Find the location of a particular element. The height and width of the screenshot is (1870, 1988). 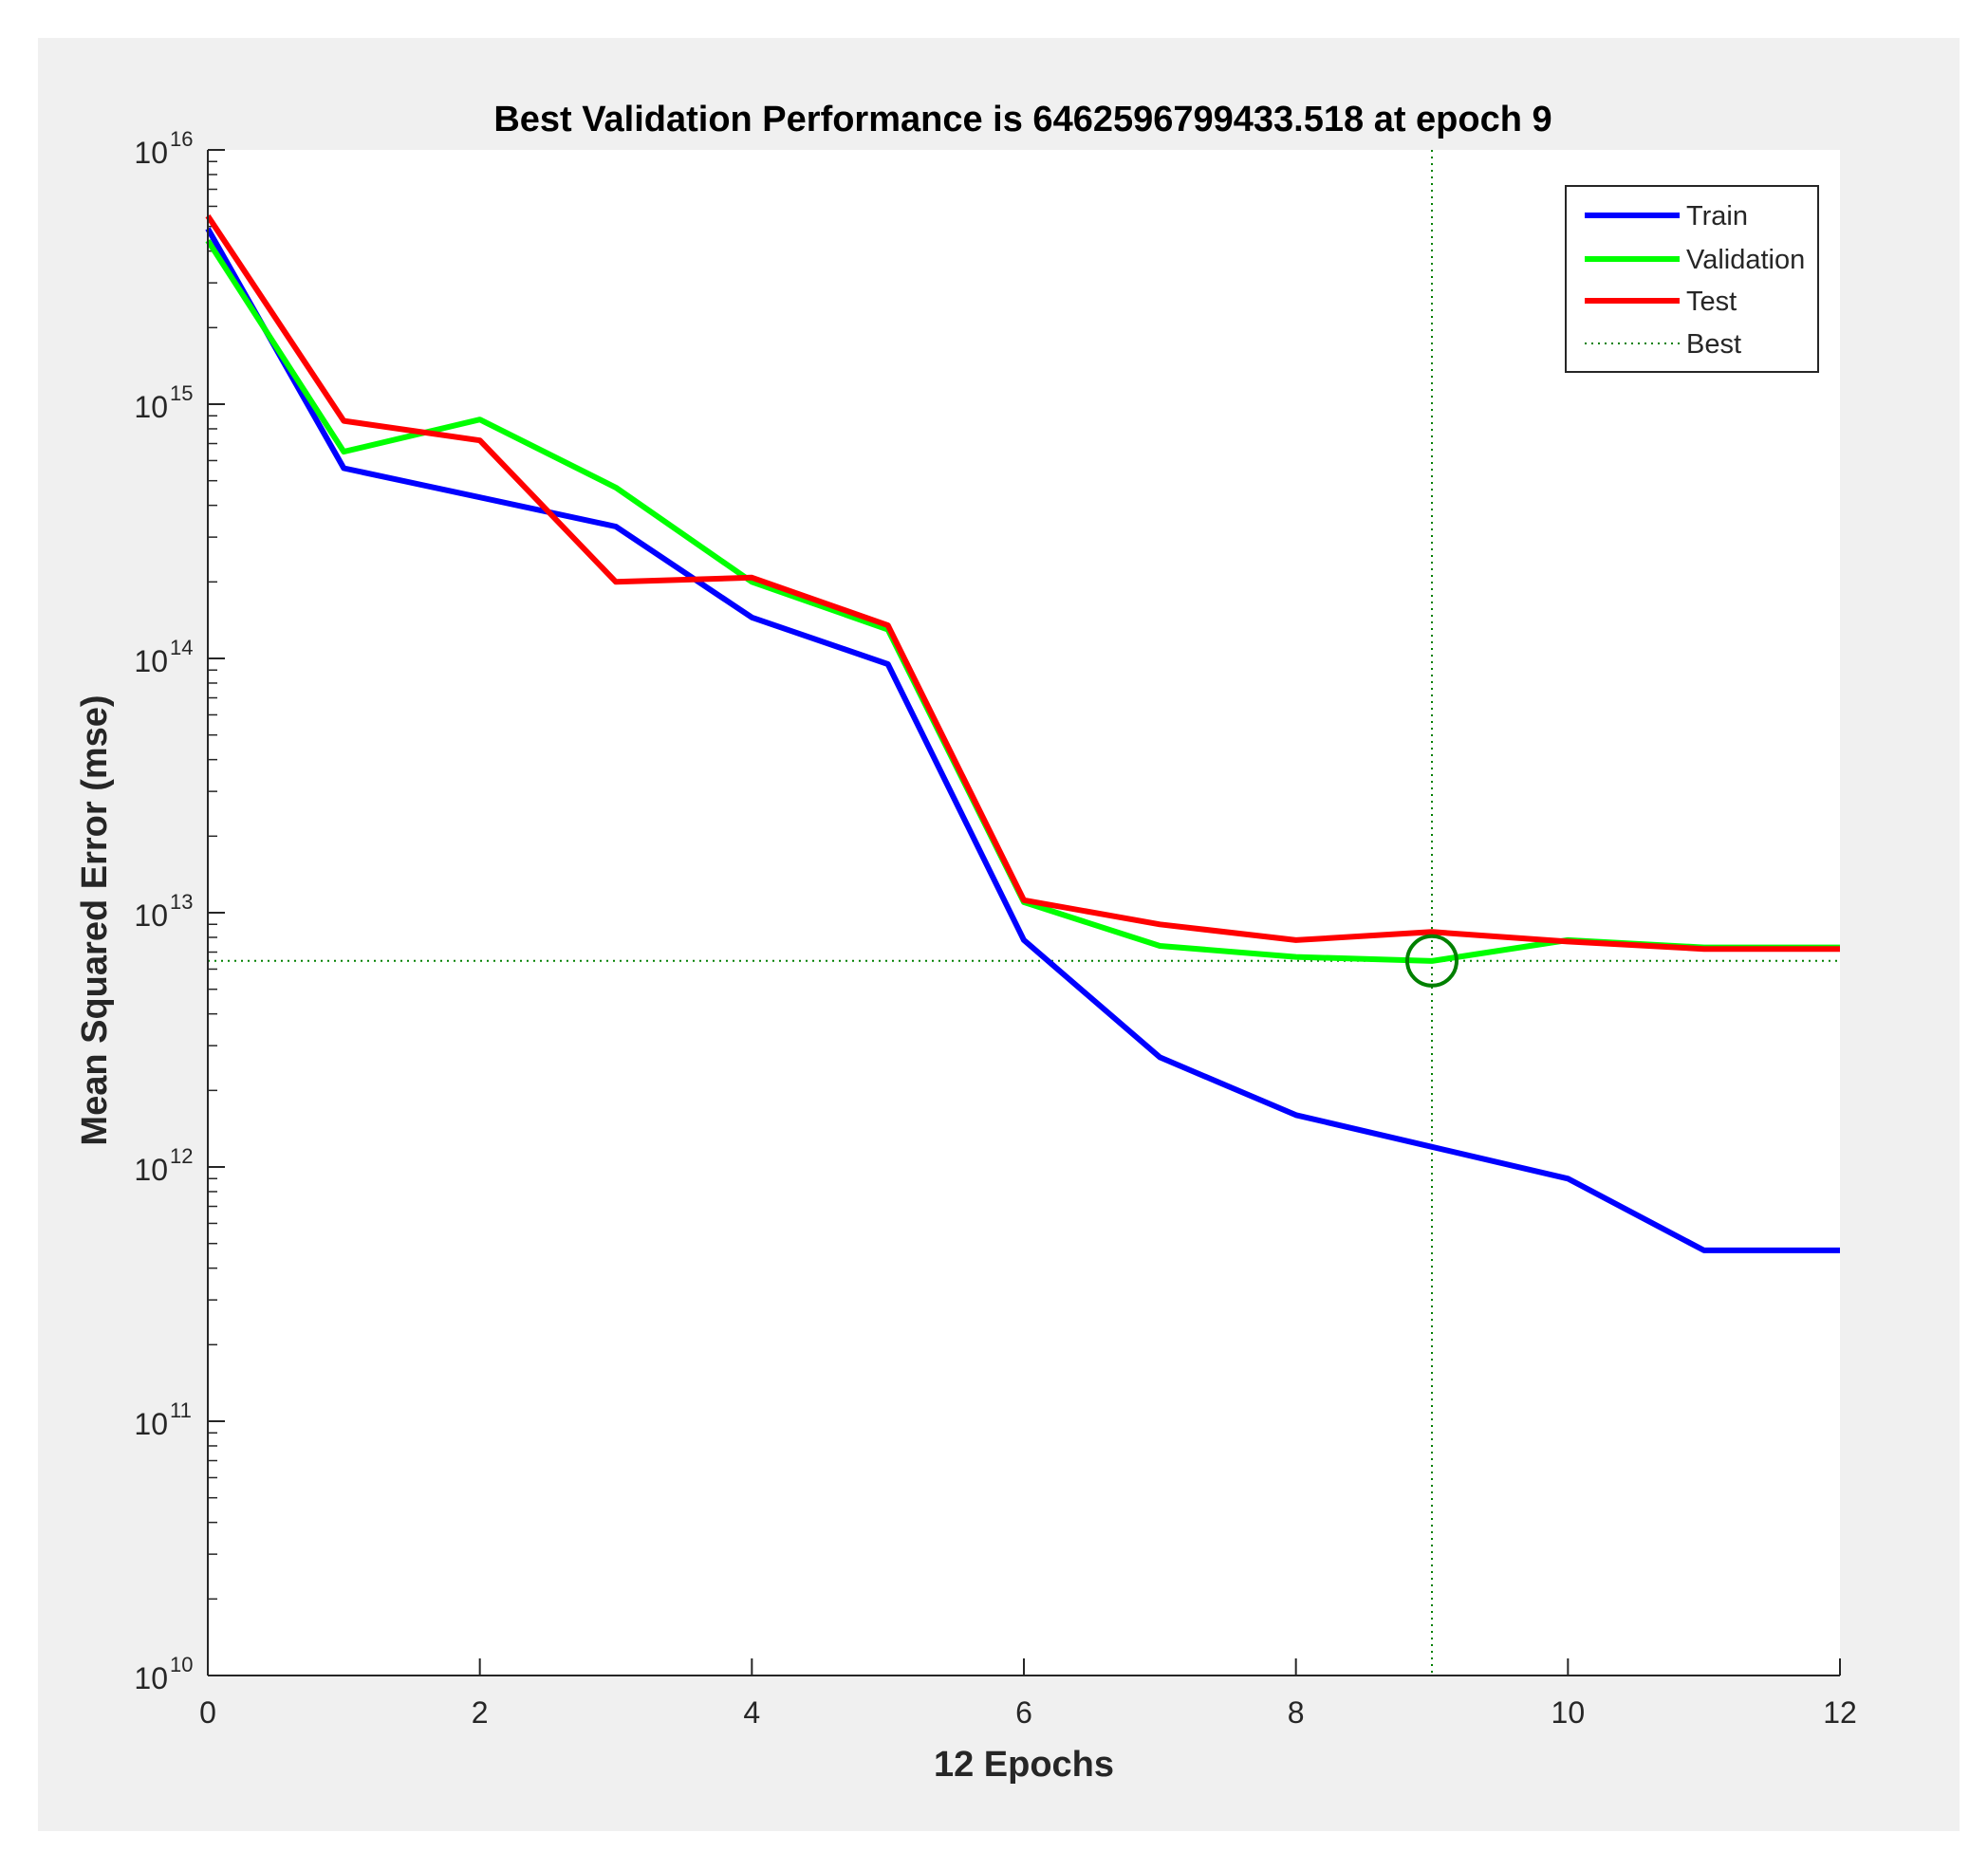

y-tick-label-exponent: 10 is located at coordinates (181, 1664).